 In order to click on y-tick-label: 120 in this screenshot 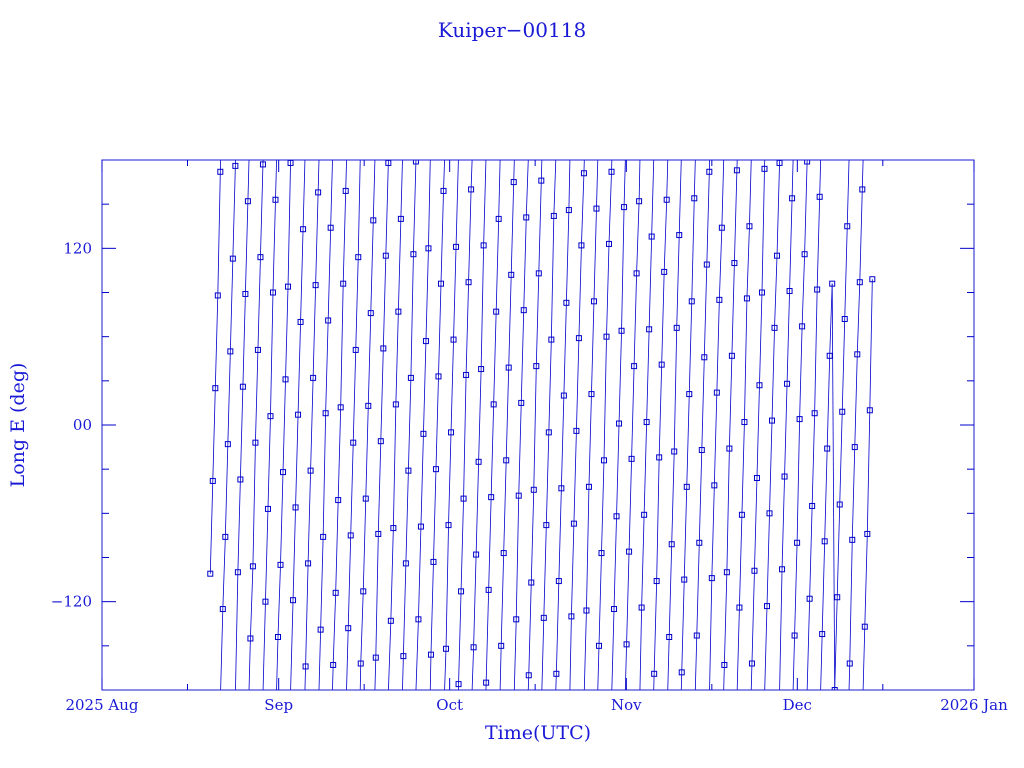, I will do `click(77, 248)`.